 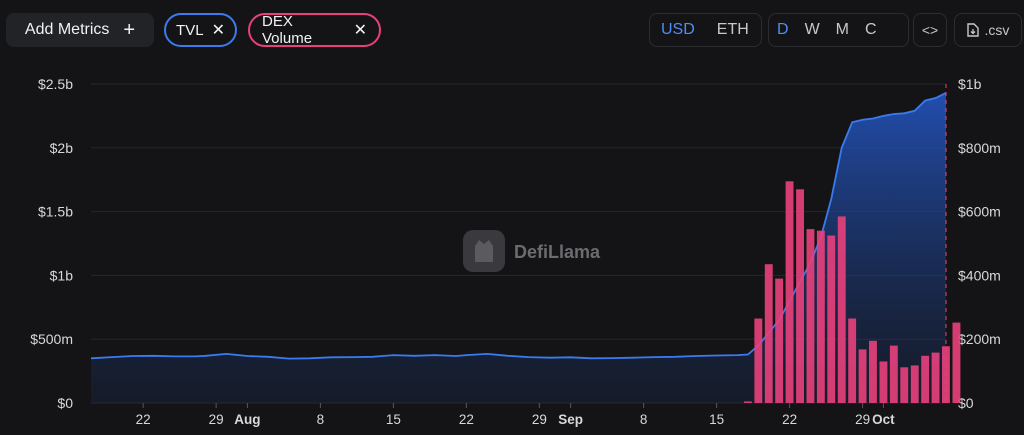 What do you see at coordinates (190, 30) in the screenshot?
I see `metric-chip-tvl-label: TVL` at bounding box center [190, 30].